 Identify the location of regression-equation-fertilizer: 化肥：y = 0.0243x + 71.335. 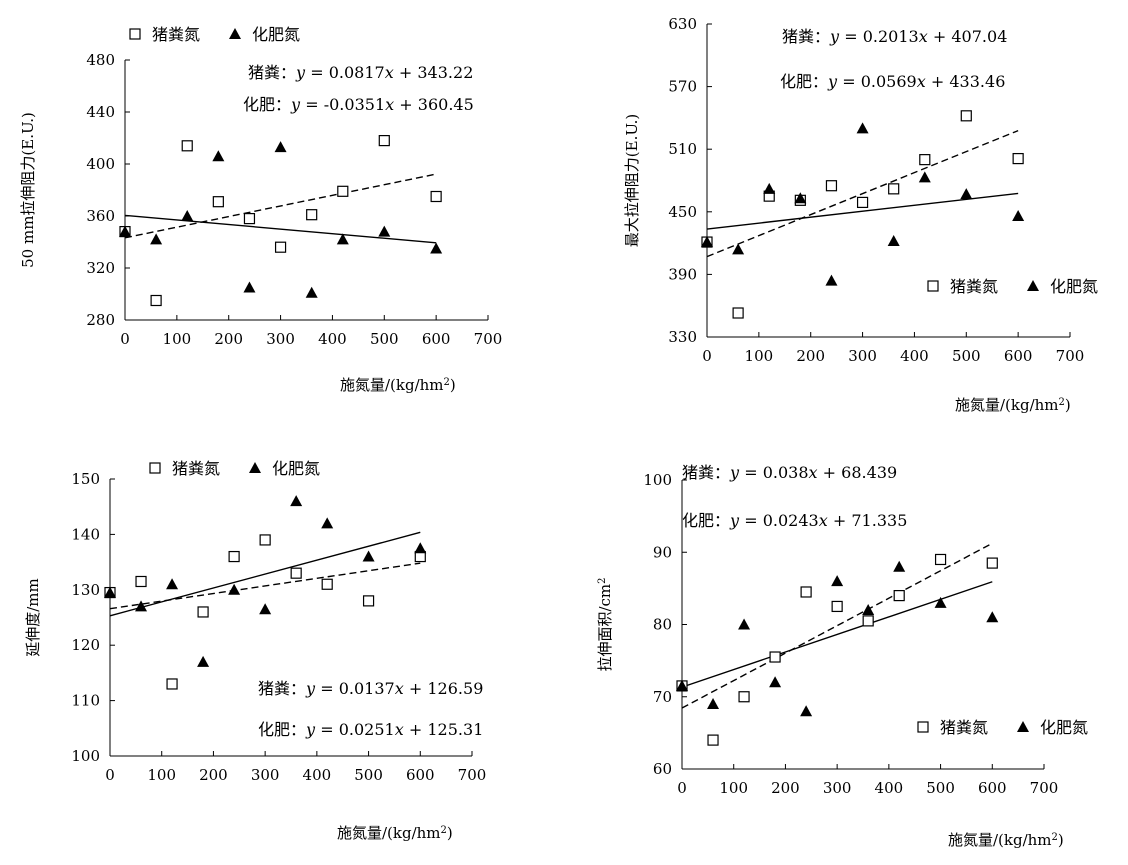
(794, 520).